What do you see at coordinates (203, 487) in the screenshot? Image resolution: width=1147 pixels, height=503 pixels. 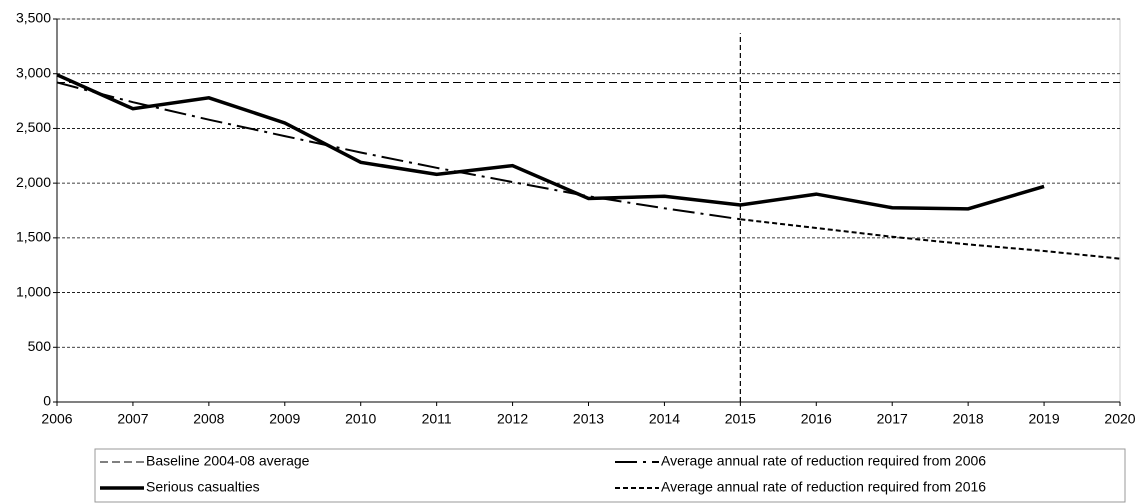 I see `legend-label: Serious casualties` at bounding box center [203, 487].